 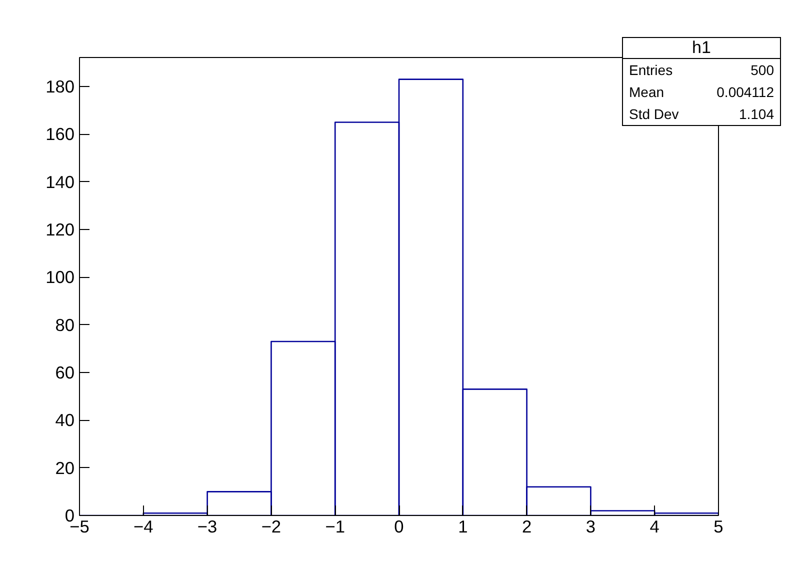 I want to click on annotation: Entries, so click(x=651, y=70).